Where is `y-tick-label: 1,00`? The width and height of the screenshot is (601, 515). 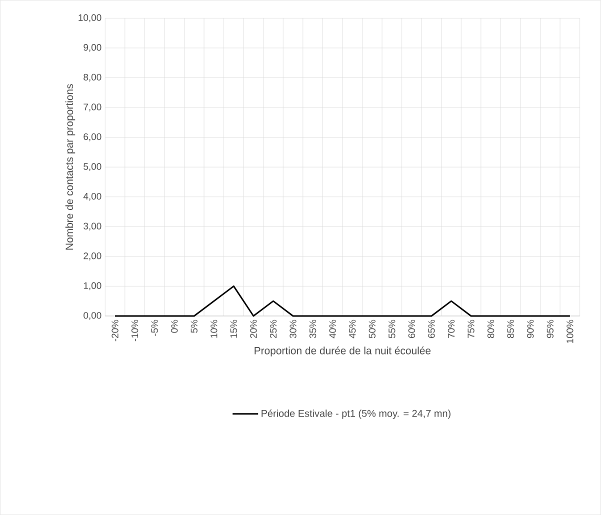
y-tick-label: 1,00 is located at coordinates (93, 286).